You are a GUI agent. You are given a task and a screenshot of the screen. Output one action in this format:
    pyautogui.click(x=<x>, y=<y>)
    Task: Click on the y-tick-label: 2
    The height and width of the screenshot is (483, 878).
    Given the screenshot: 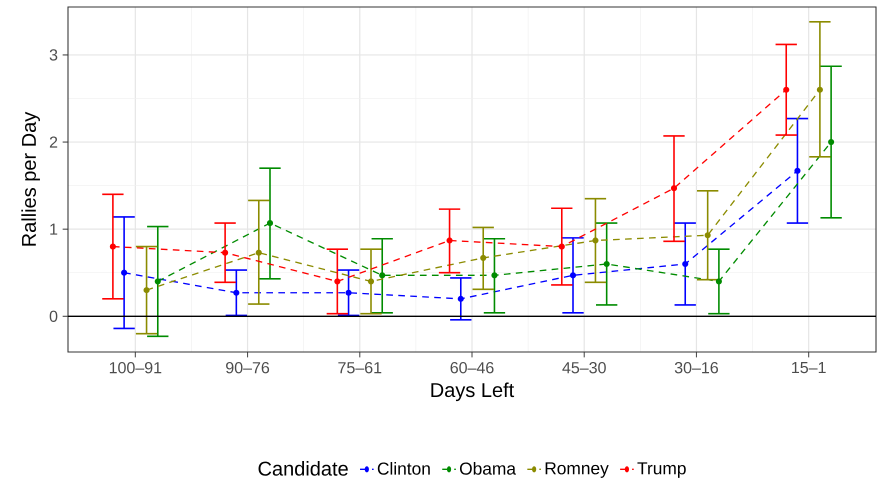 What is the action you would take?
    pyautogui.click(x=54, y=142)
    